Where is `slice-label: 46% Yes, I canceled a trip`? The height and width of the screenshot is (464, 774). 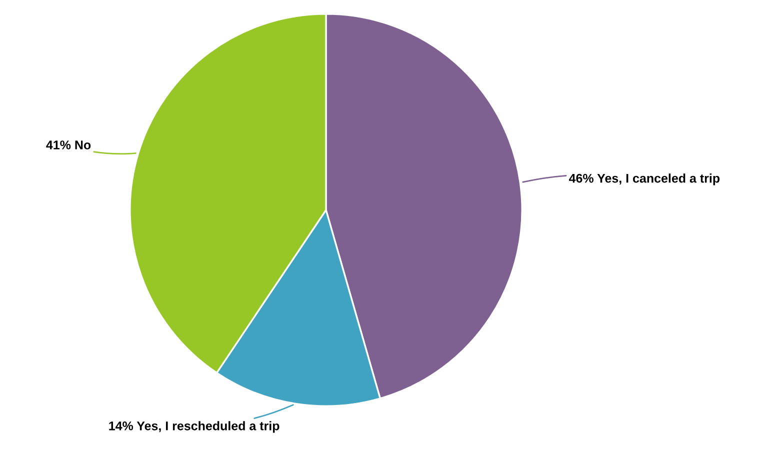 slice-label: 46% Yes, I canceled a trip is located at coordinates (644, 180).